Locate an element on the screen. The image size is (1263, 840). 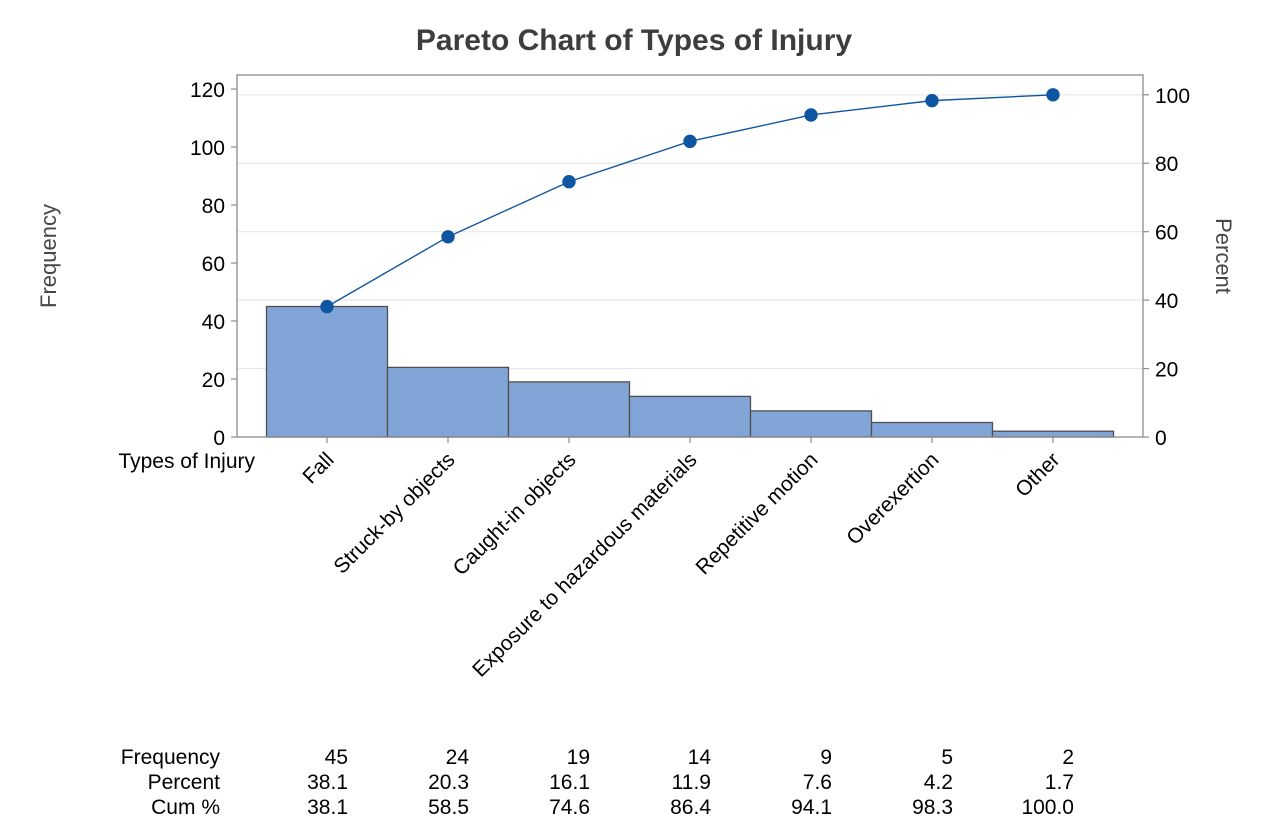
cum-point-exposure-to-hazardous-materials is located at coordinates (690, 141).